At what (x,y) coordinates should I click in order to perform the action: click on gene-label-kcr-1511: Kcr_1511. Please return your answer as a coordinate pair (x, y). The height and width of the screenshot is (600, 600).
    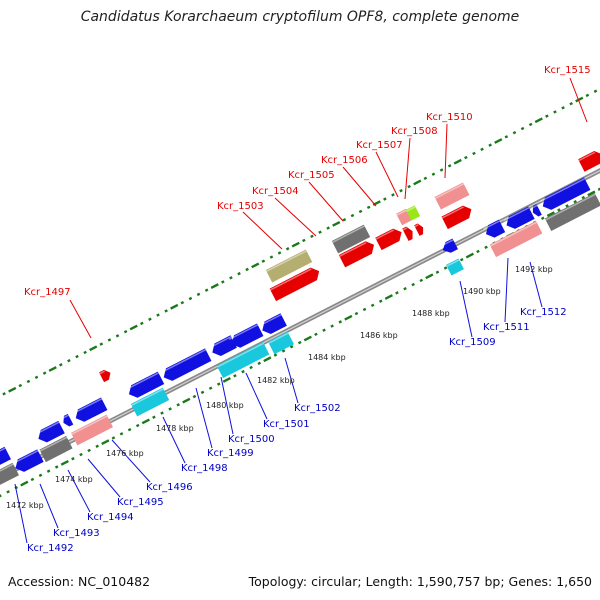
    Looking at the image, I should click on (506, 327).